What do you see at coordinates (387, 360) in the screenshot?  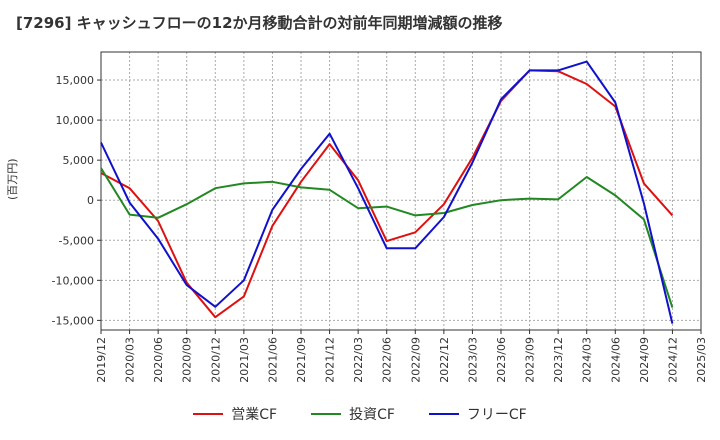 I see `x-tick-label: 2022/06` at bounding box center [387, 360].